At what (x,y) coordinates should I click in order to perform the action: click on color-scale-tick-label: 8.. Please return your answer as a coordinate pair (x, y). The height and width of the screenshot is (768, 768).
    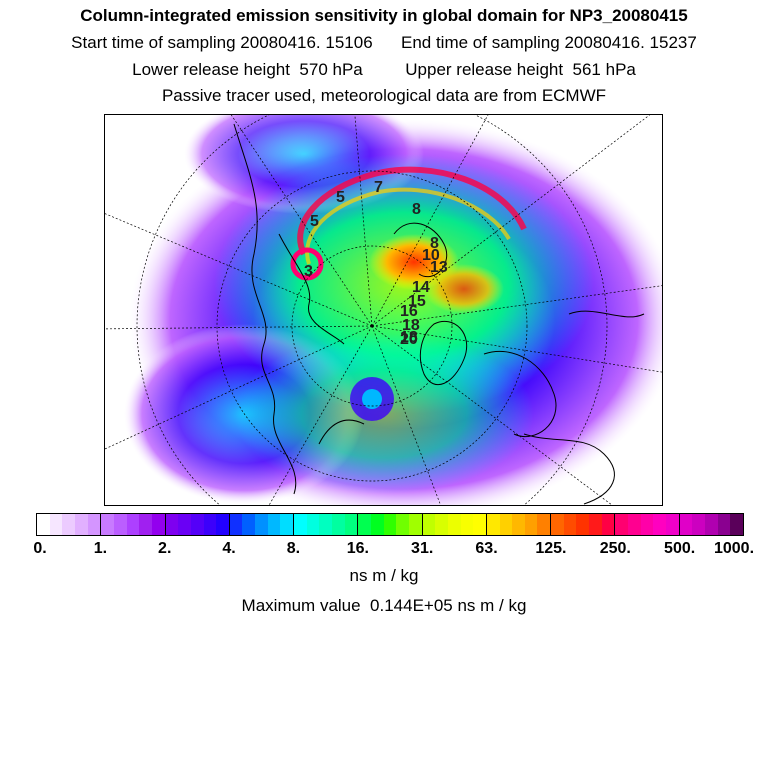
    Looking at the image, I should click on (293, 548).